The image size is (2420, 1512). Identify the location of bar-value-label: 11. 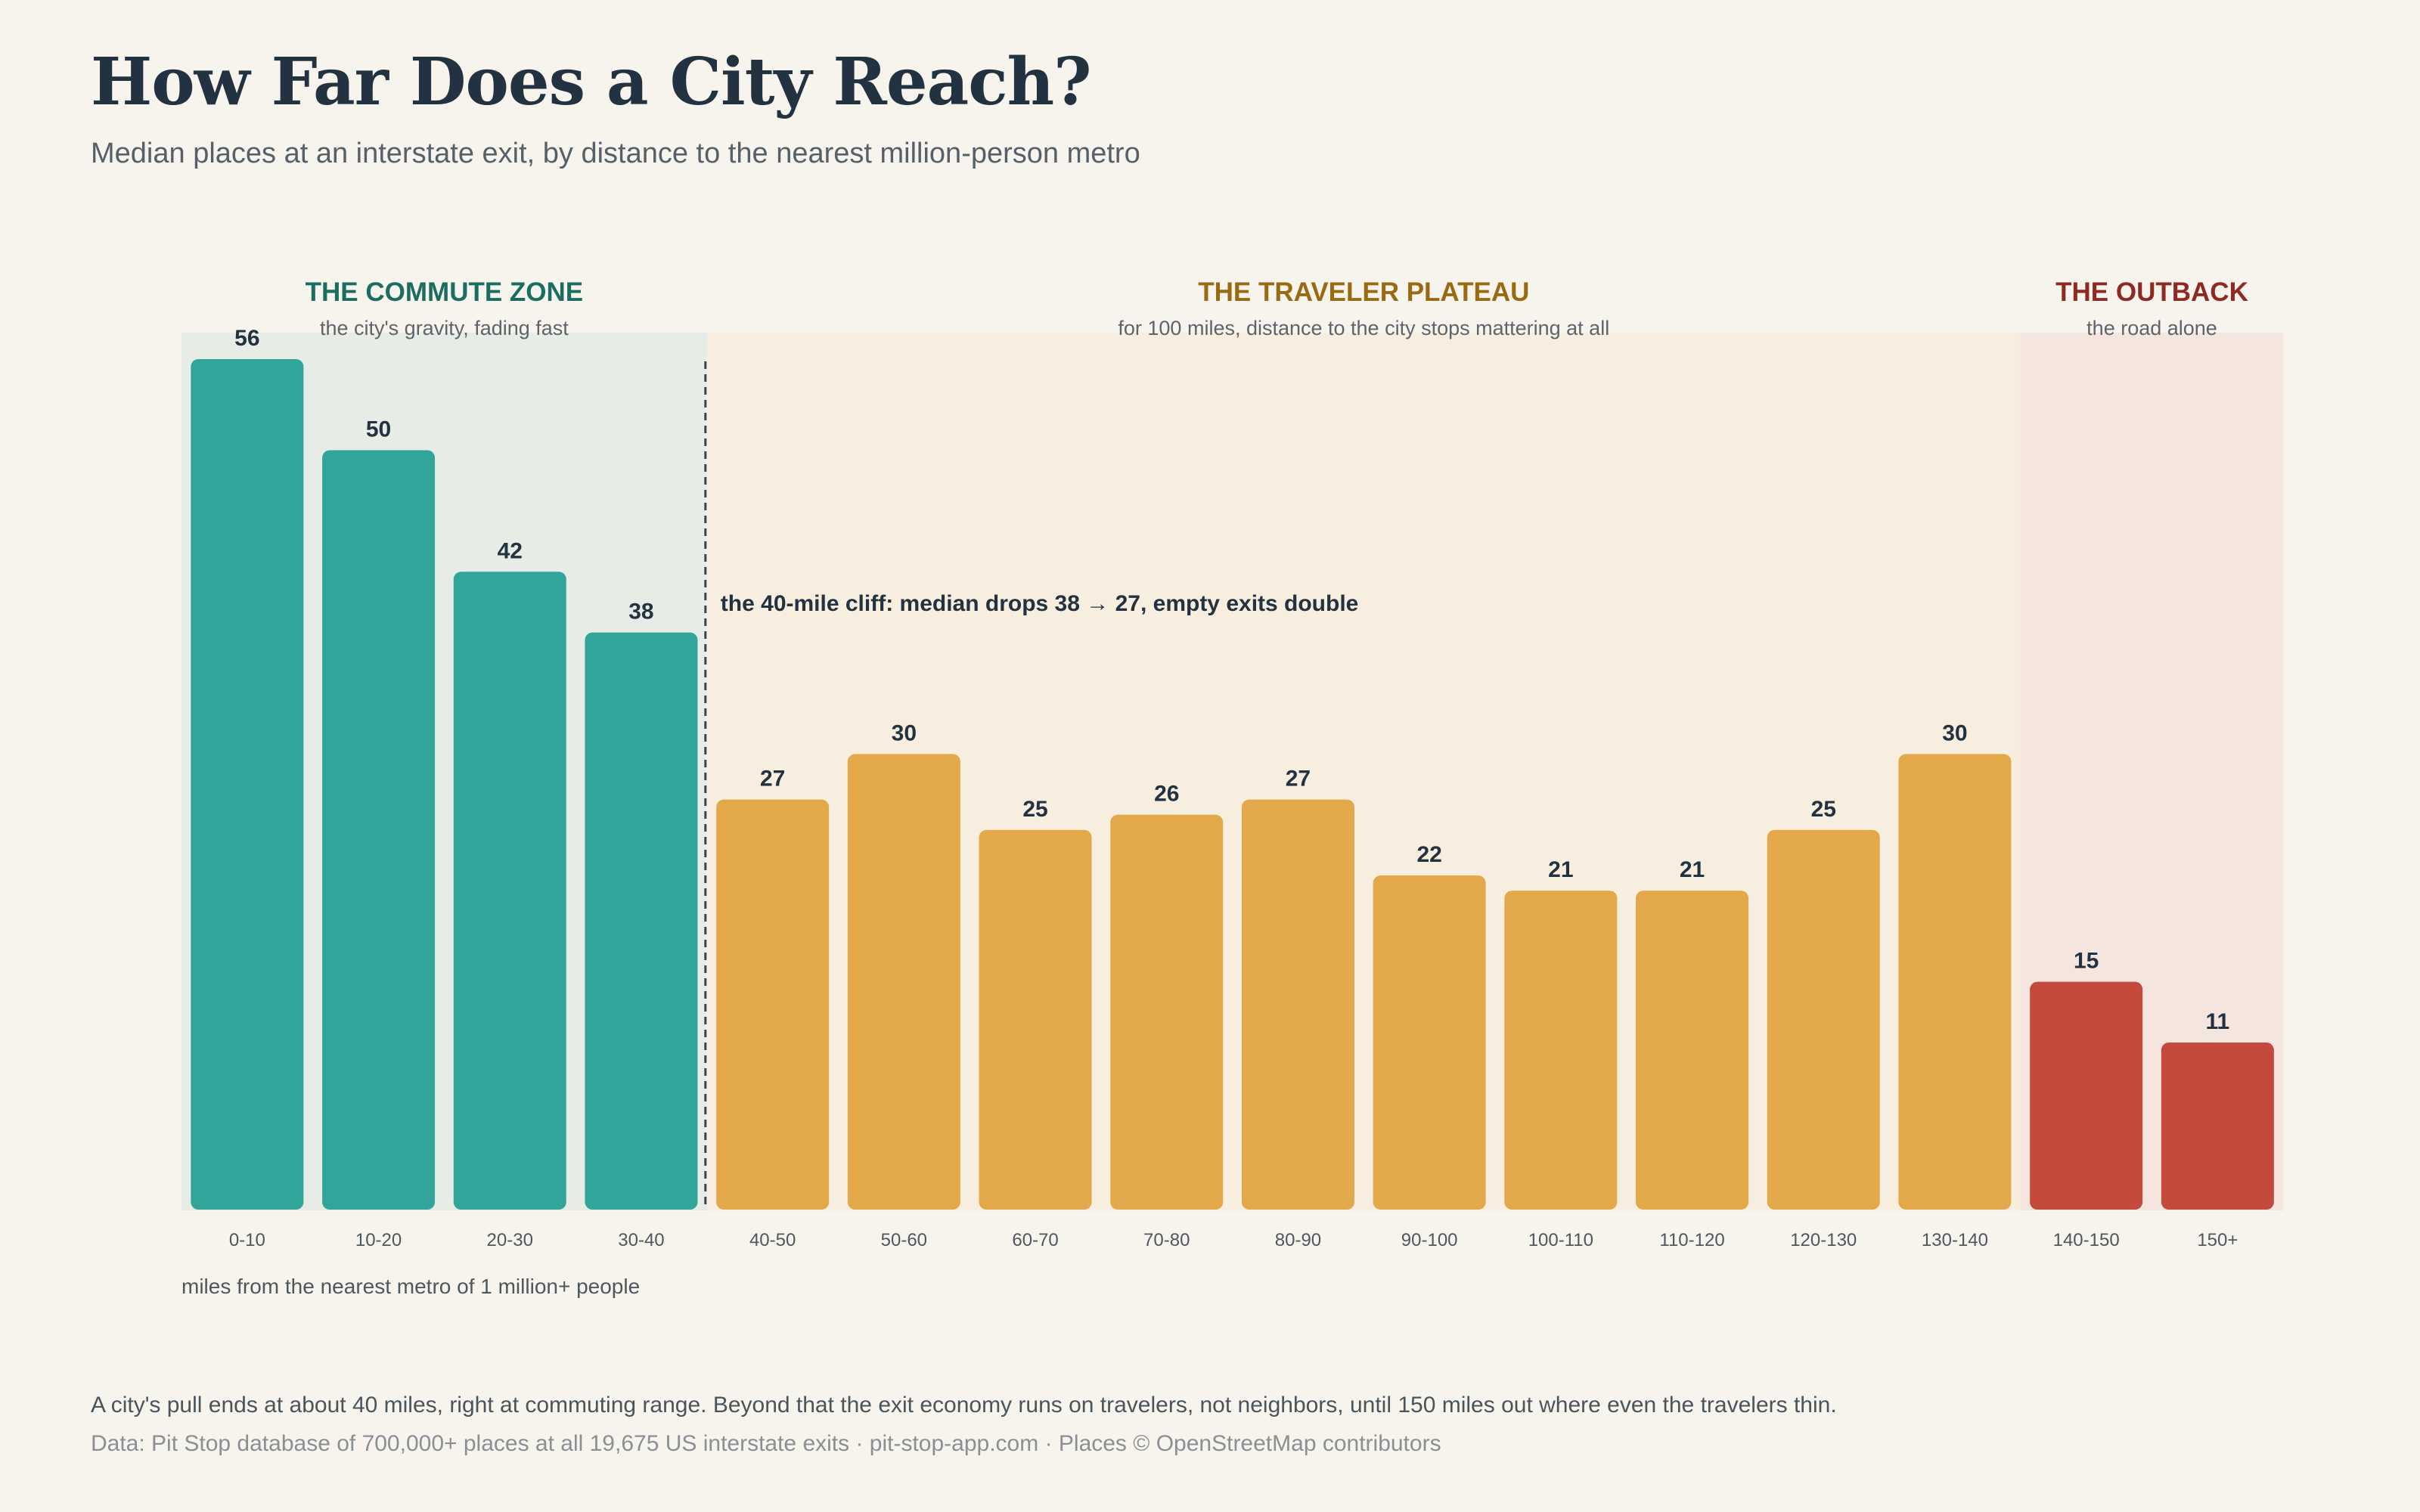
(2217, 1021).